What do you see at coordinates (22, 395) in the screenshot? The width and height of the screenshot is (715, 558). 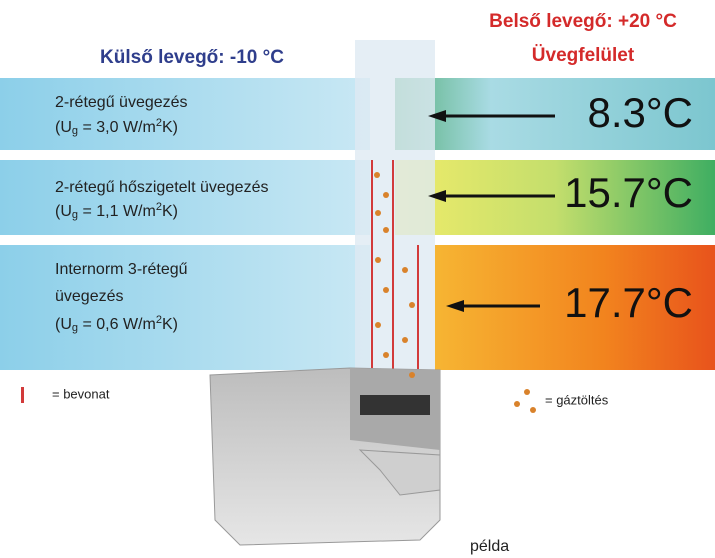 I see `coating-icon` at bounding box center [22, 395].